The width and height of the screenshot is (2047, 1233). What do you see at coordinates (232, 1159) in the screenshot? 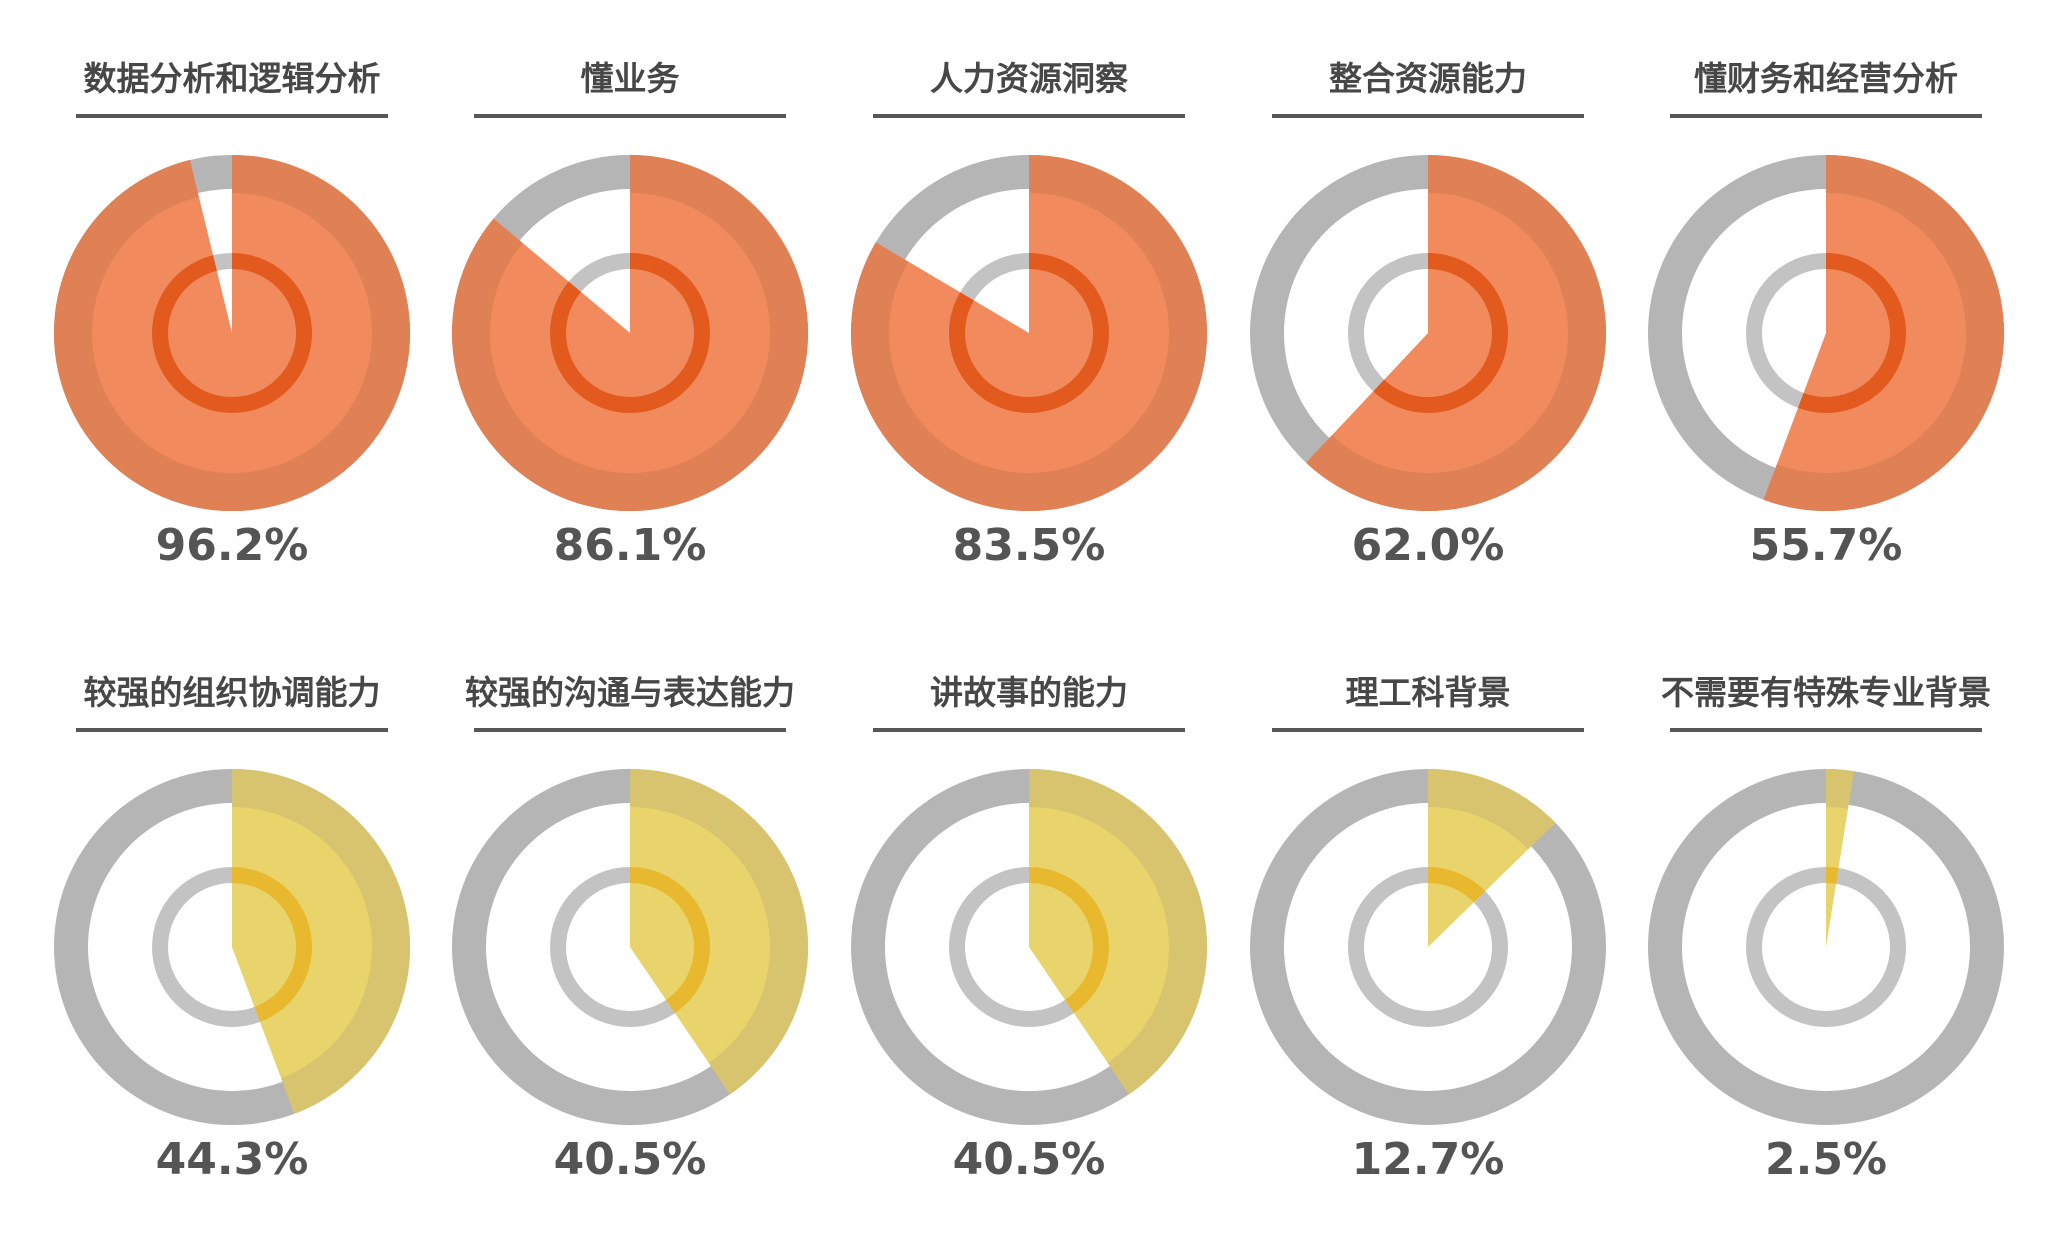
I see `pie-value-label: 44.3%` at bounding box center [232, 1159].